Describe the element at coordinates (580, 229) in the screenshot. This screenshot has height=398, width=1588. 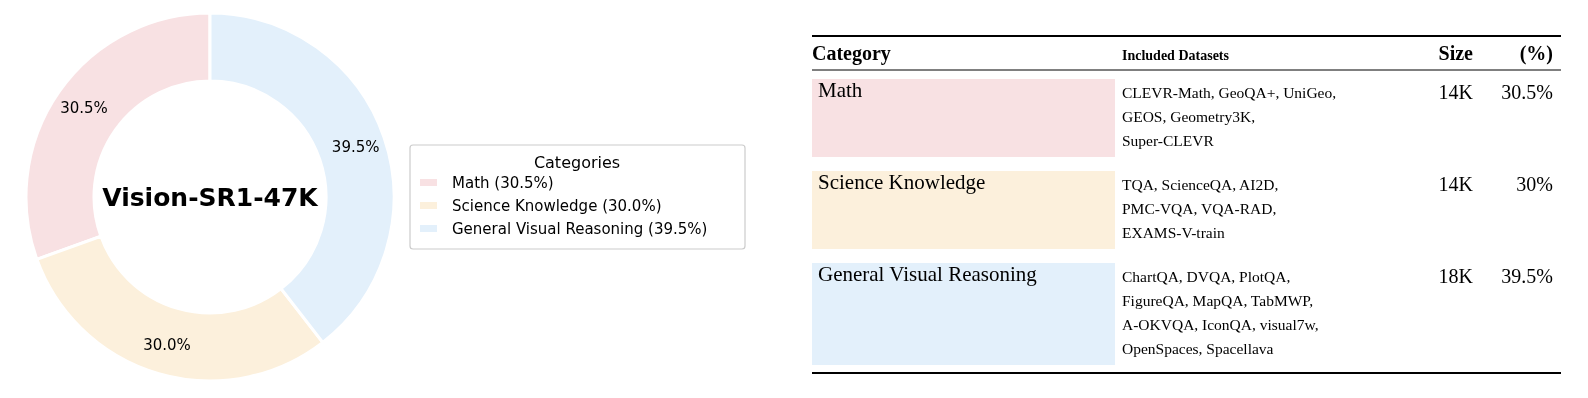
I see `legend-label: General Visual Reasoning (39.5%)` at that location.